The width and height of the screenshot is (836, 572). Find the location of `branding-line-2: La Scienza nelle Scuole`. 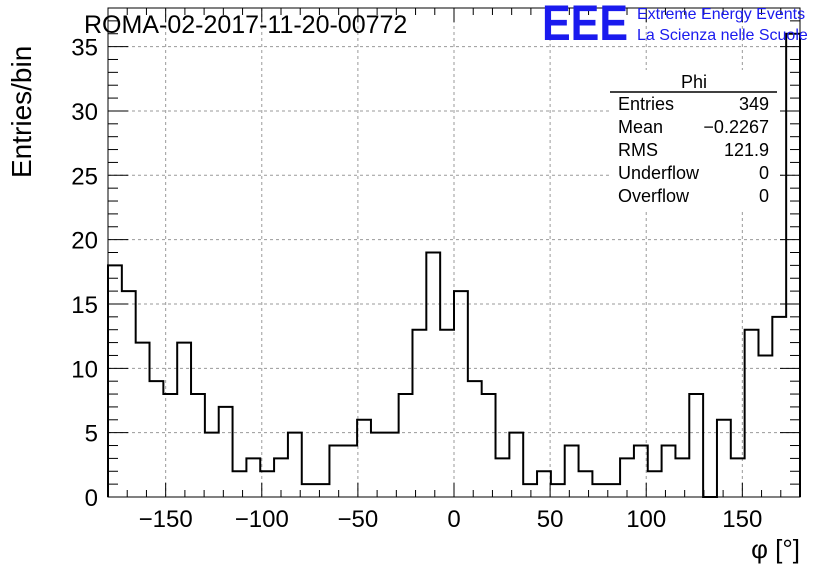

branding-line-2: La Scienza nelle Scuole is located at coordinates (722, 35).